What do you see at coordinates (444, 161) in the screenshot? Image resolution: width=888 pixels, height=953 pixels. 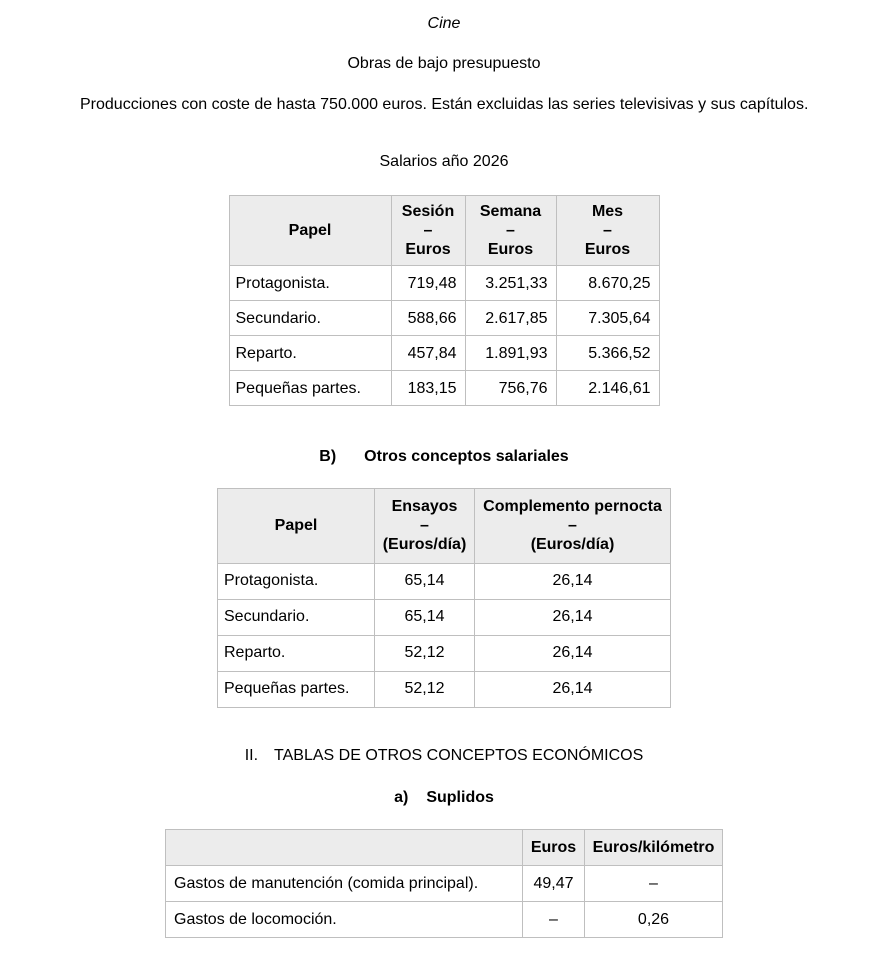 I see `salaries-heading: Salarios año 2026` at bounding box center [444, 161].